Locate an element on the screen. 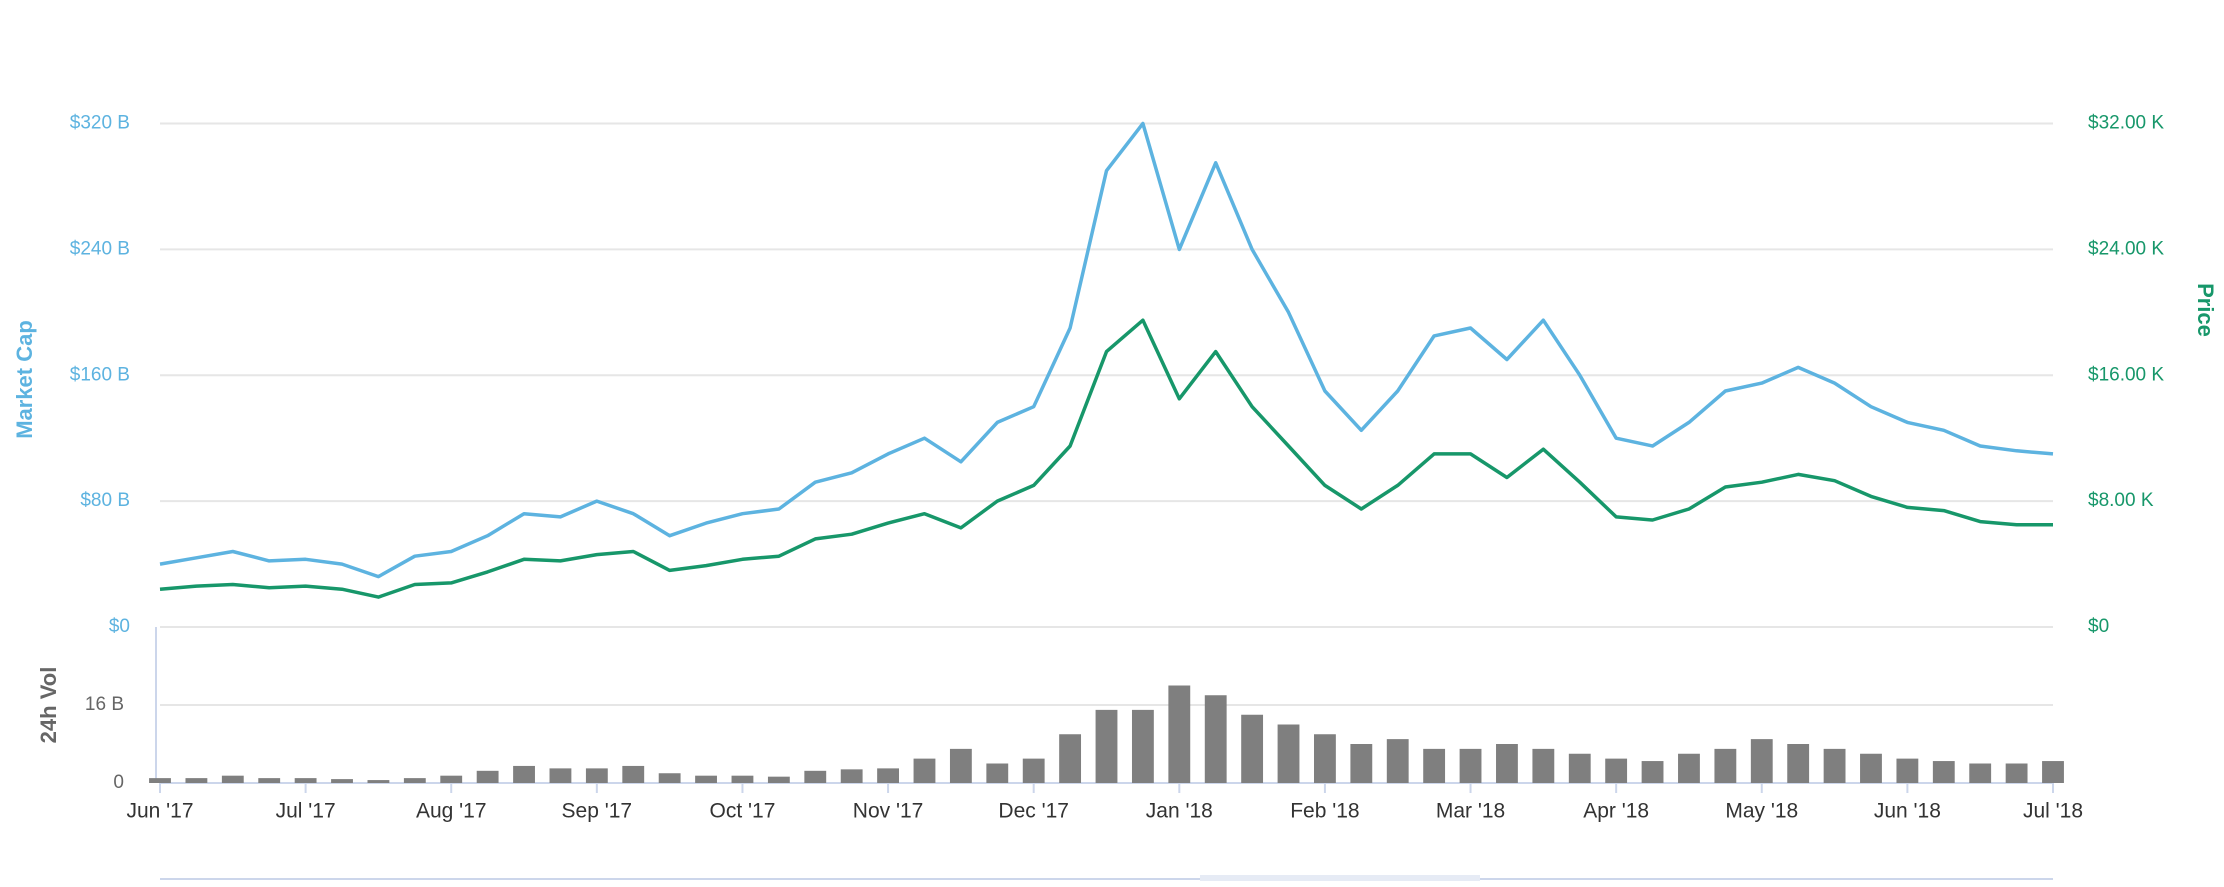 This screenshot has height=887, width=2224. y-tick-label: $160 B is located at coordinates (100, 374).